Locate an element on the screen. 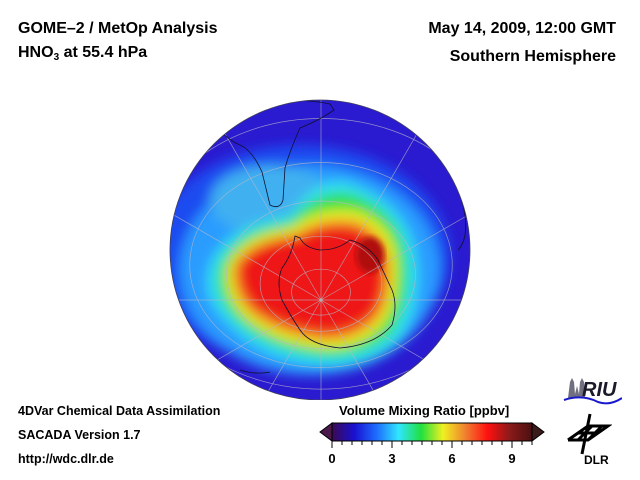 Image resolution: width=640 pixels, height=480 pixels. field-red-core is located at coordinates (311, 280).